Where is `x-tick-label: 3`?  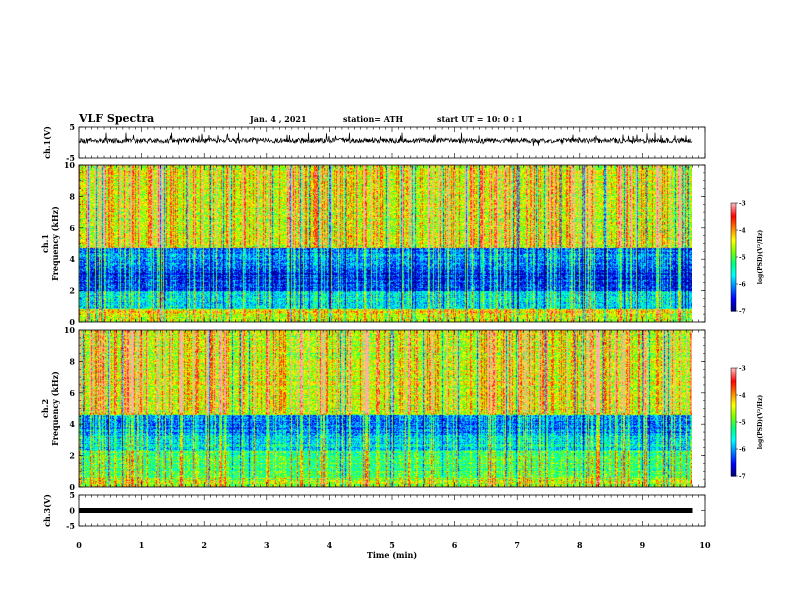 x-tick-label: 3 is located at coordinates (267, 545).